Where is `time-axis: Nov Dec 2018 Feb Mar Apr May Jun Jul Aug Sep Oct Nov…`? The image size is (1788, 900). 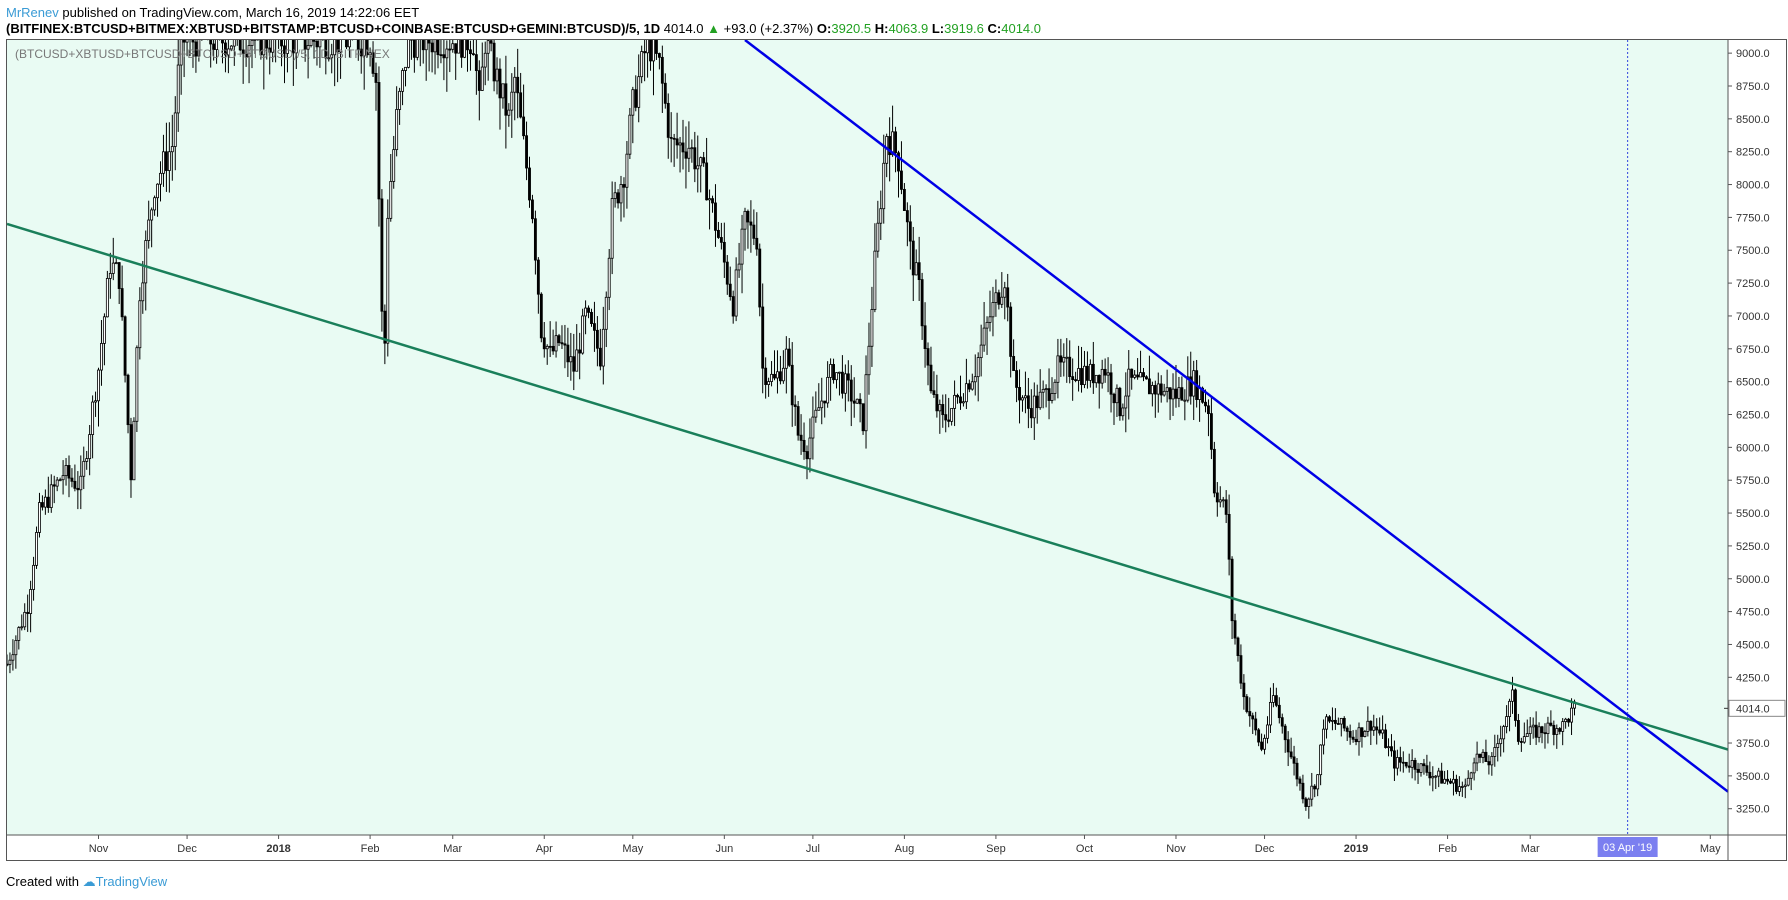
time-axis: Nov Dec 2018 Feb Mar Apr May Jun Jul Aug Sep Oct Nov… is located at coordinates (896, 845).